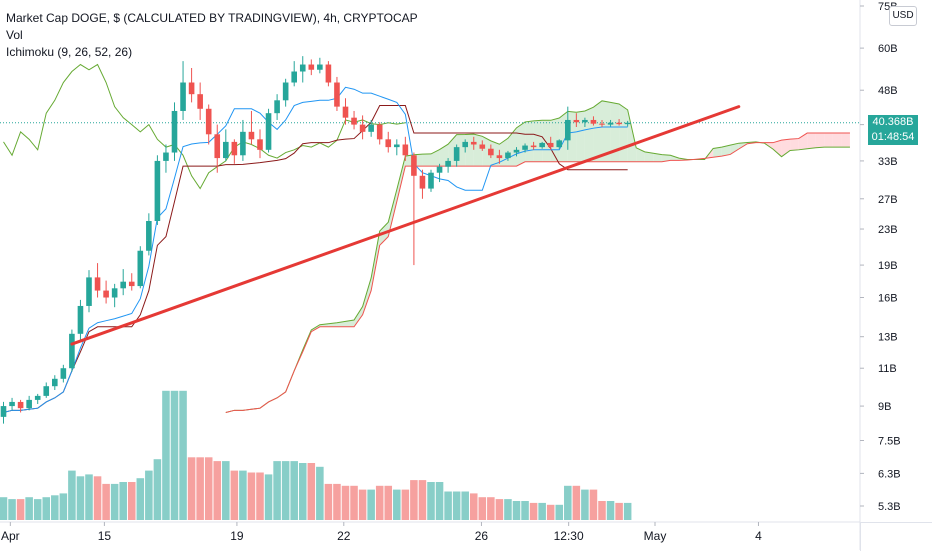 This screenshot has width=932, height=551. I want to click on volume-indicator-label: Vol, so click(14, 35).